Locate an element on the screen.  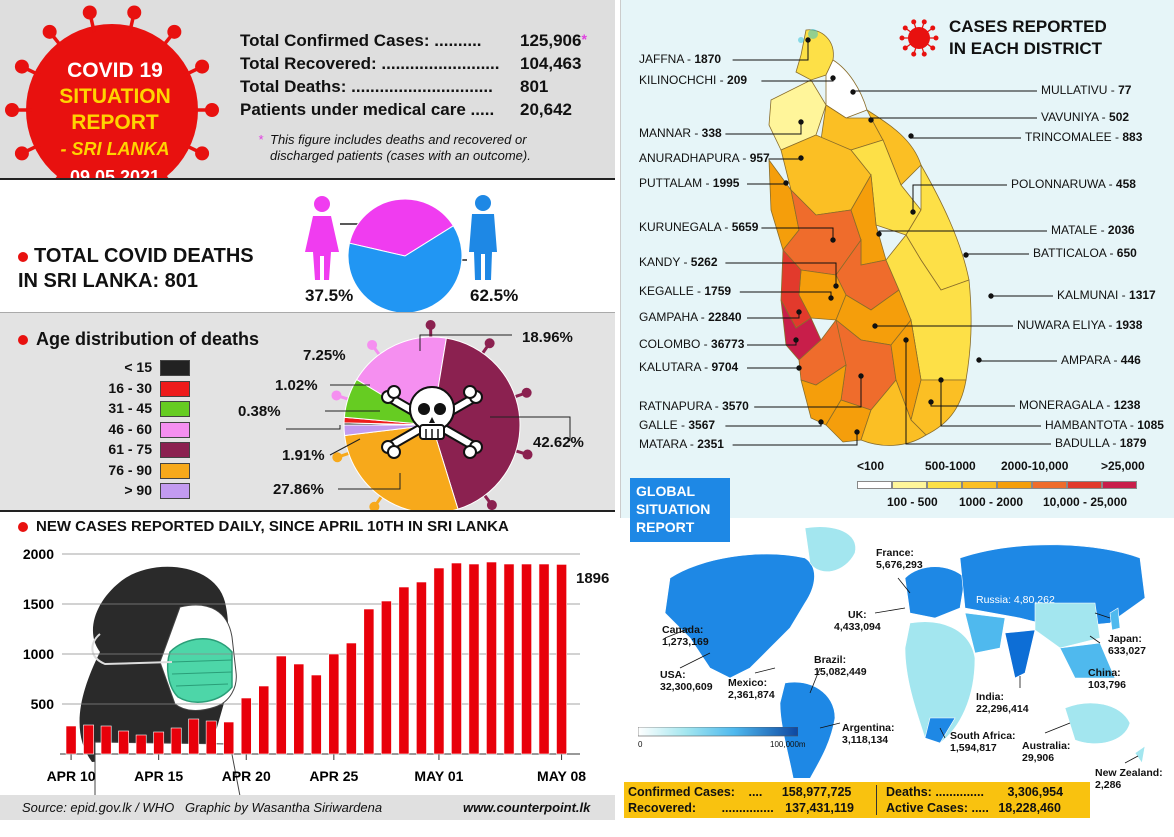
gender-figures is located at coordinates (401, 237).